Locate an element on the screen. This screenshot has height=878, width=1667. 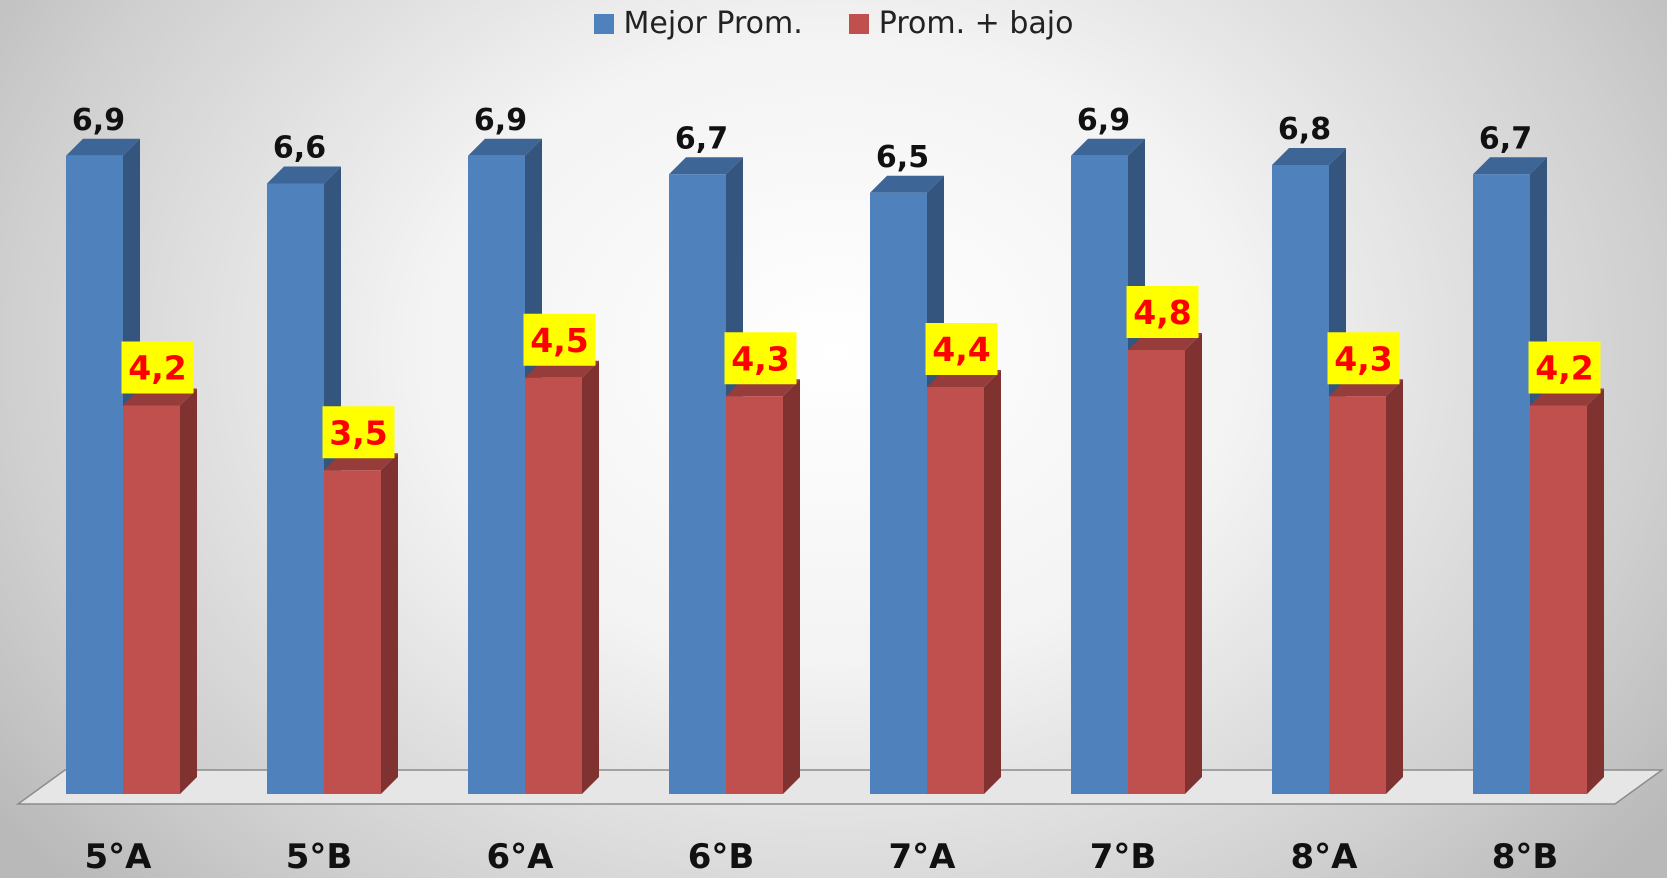
bar-mejor-prom-5b-top is located at coordinates (304, 175).